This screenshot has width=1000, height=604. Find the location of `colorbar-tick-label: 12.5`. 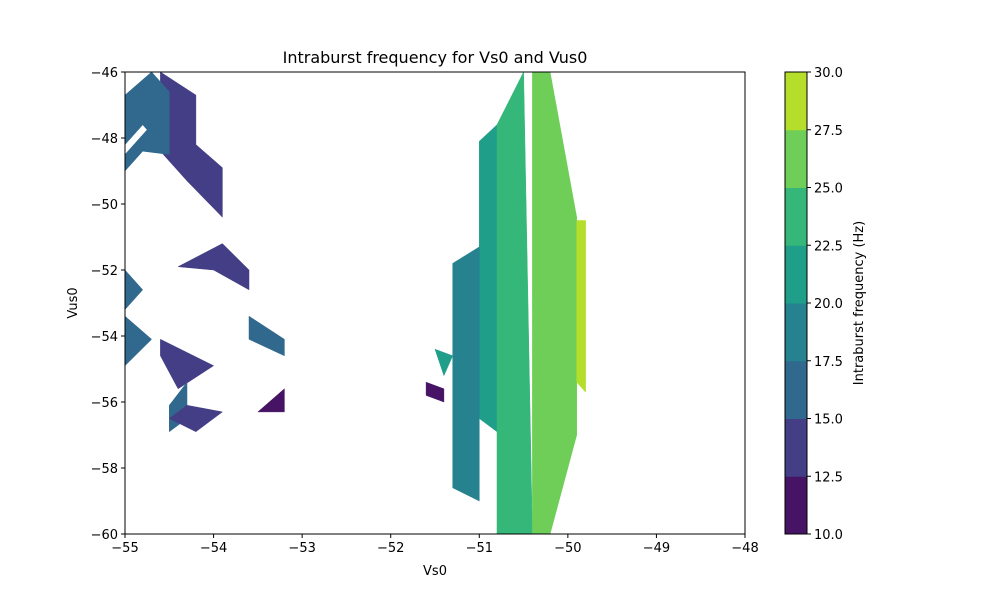

colorbar-tick-label: 12.5 is located at coordinates (828, 477).